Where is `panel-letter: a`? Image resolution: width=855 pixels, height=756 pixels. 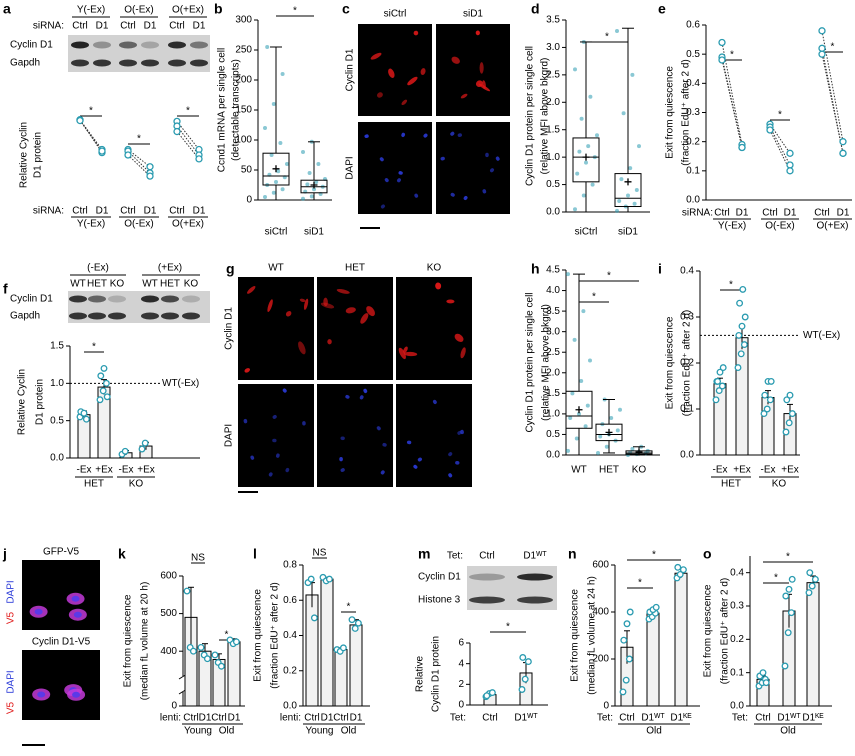 panel-letter: a is located at coordinates (7, 9).